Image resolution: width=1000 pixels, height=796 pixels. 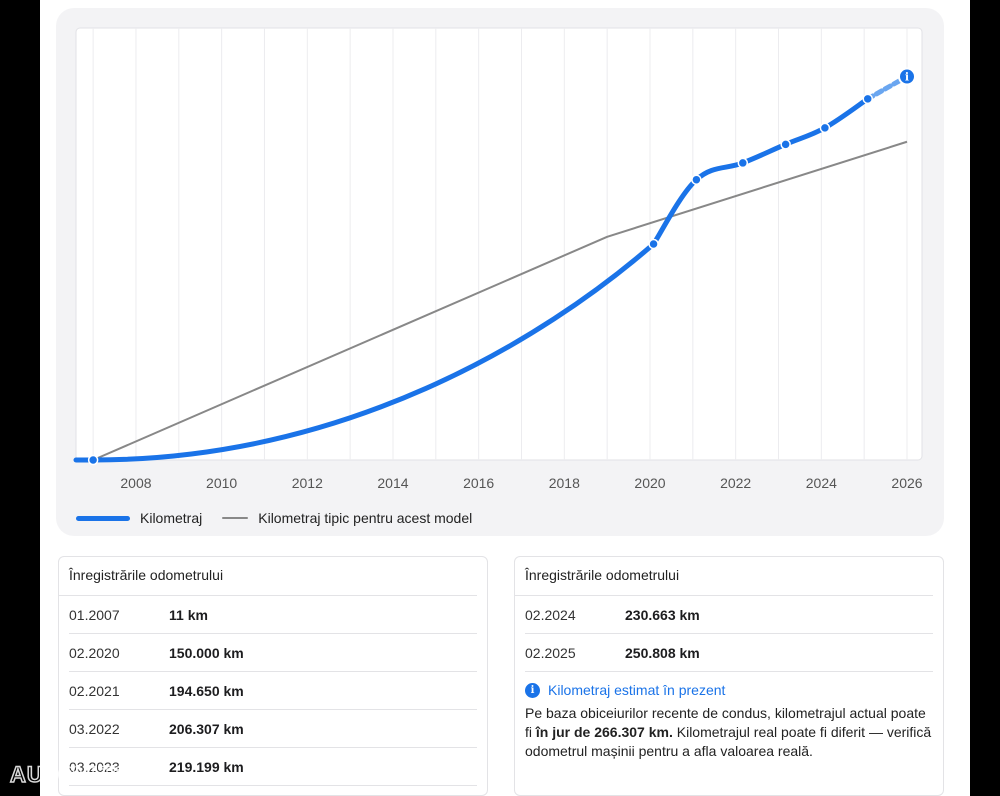 I want to click on estimate-text-bold: în jur de 266.307 km., so click(x=604, y=732).